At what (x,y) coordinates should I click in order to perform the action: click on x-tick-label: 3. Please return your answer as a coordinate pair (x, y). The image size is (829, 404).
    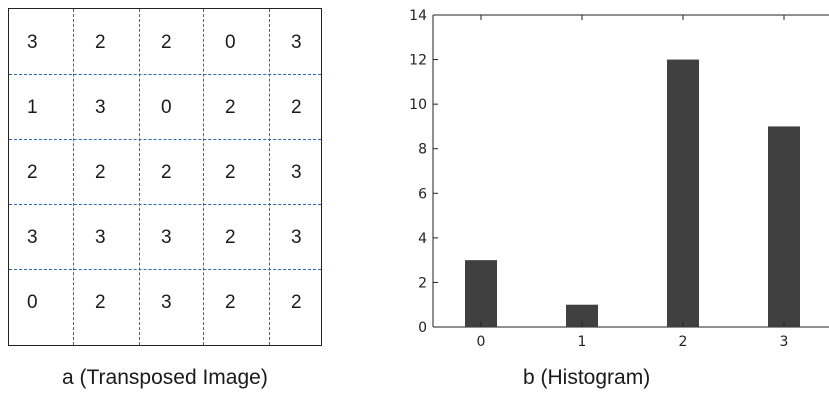
    Looking at the image, I should click on (784, 342).